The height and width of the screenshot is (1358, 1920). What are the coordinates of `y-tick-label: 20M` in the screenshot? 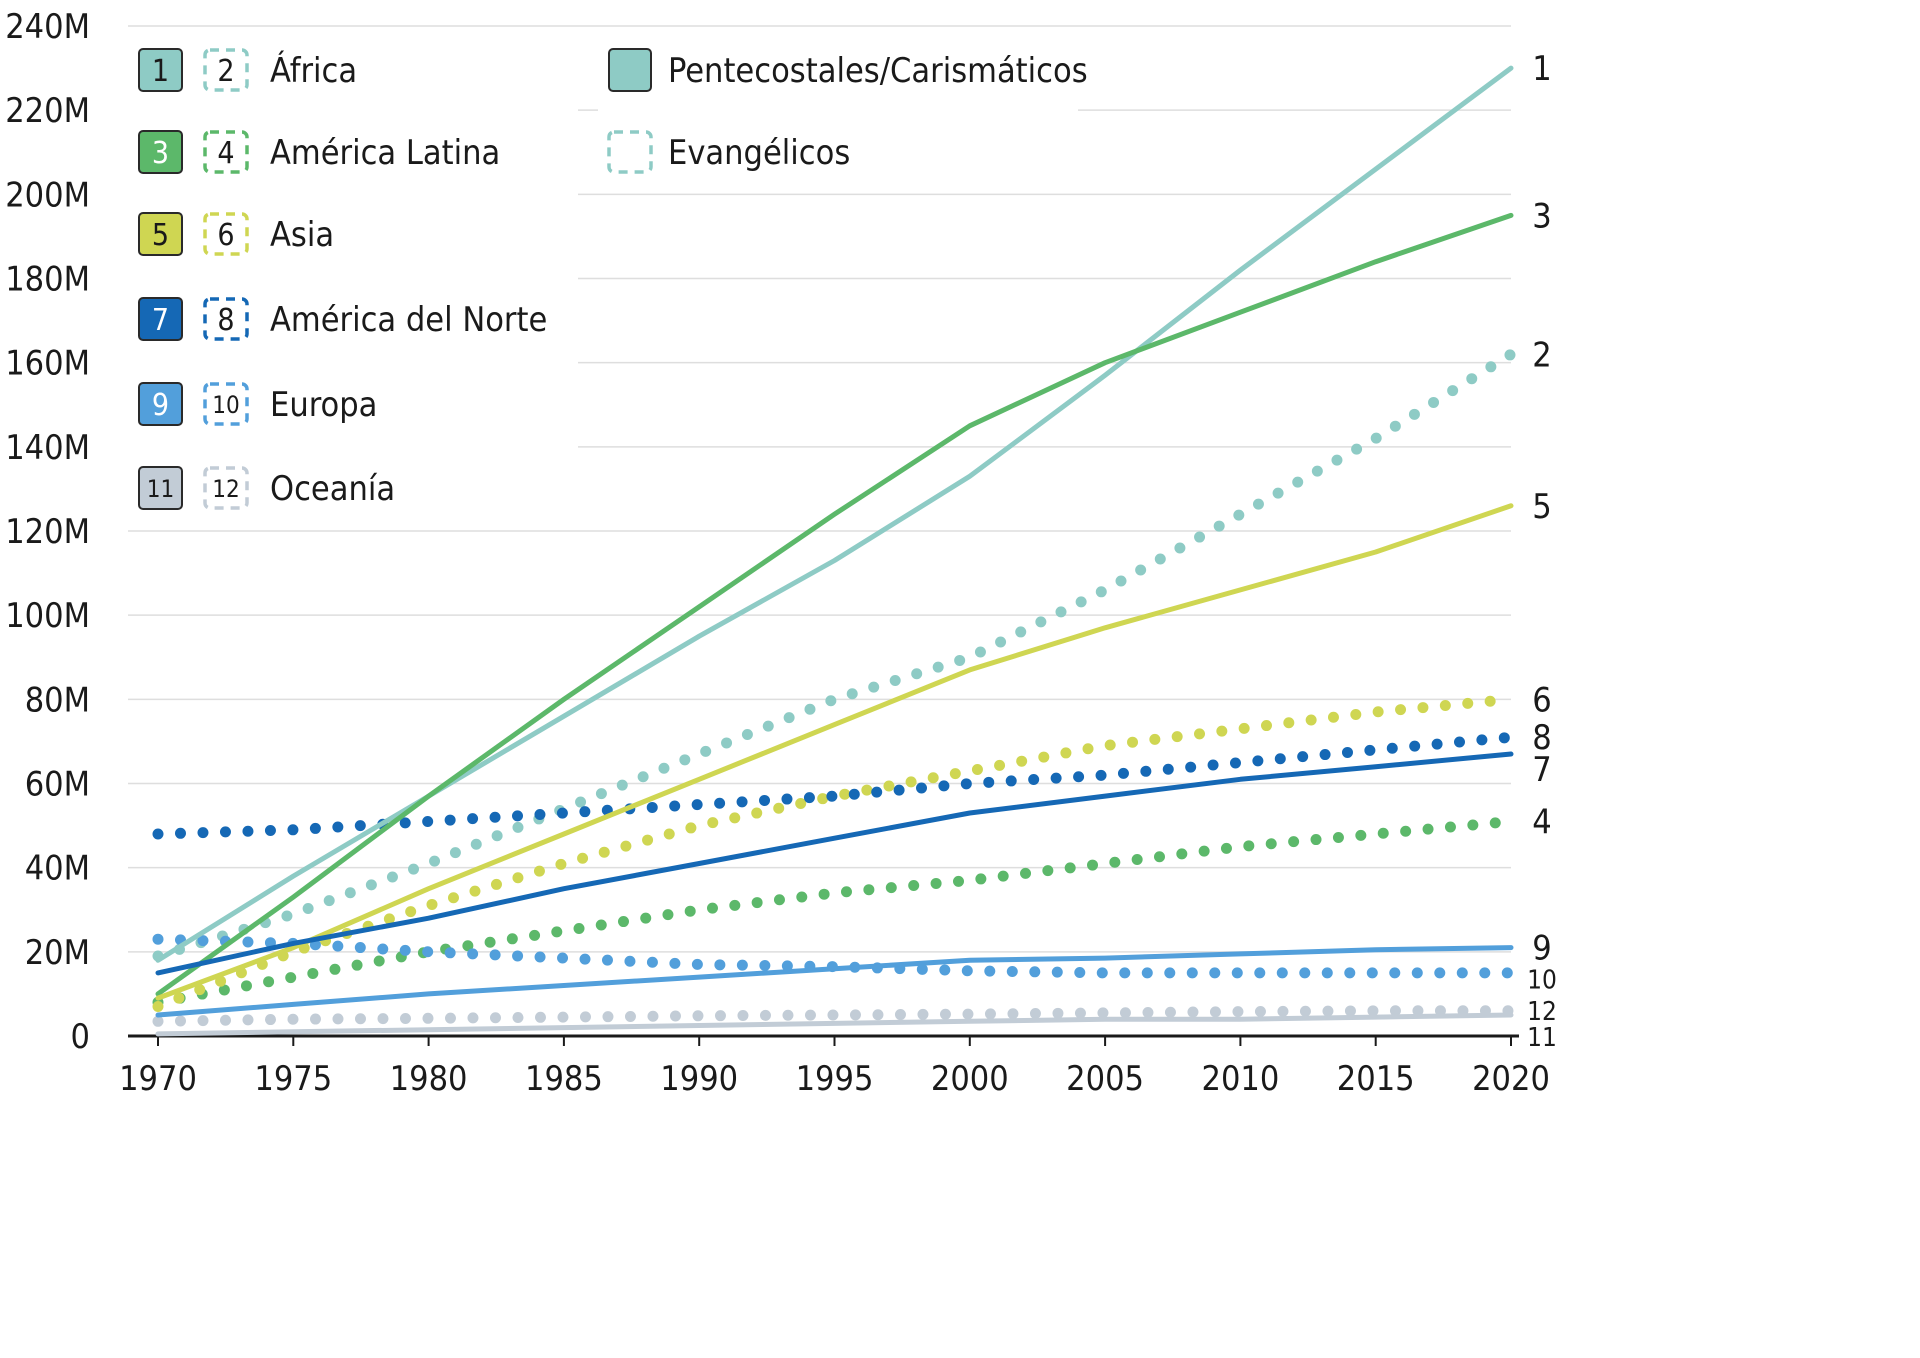 It's located at (57, 953).